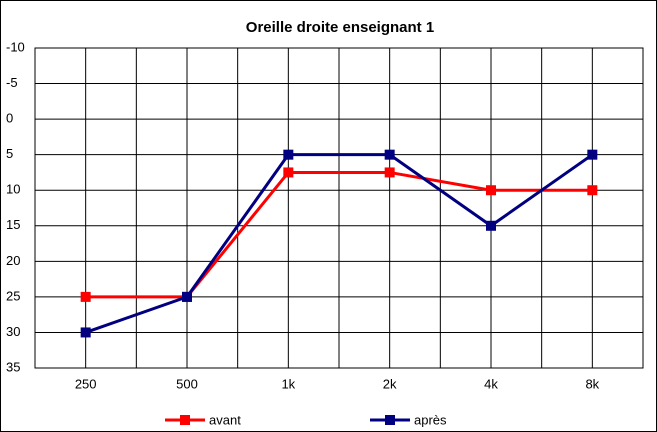  I want to click on y-tick-label: 5, so click(9, 153).